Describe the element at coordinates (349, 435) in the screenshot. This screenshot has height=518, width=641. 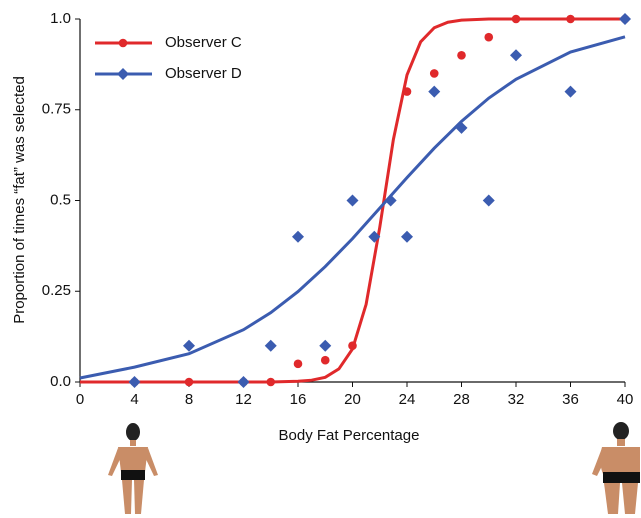
I see `x-axis-label: Body Fat Percentage` at that location.